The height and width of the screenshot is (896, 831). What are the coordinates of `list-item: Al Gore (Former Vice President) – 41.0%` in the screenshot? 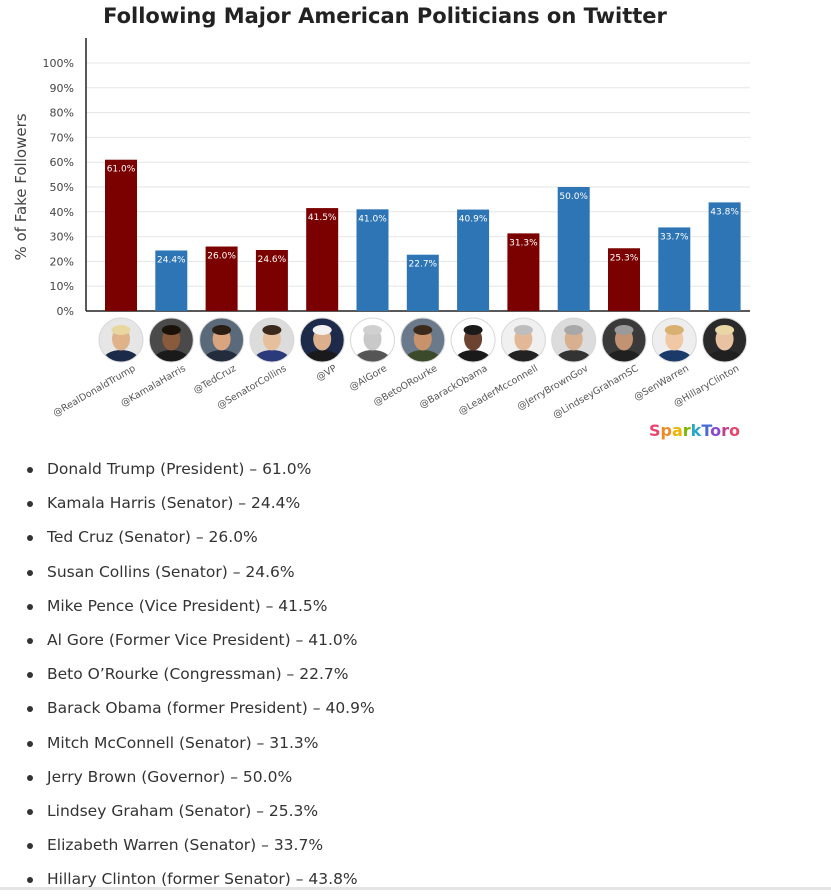 It's located at (201, 640).